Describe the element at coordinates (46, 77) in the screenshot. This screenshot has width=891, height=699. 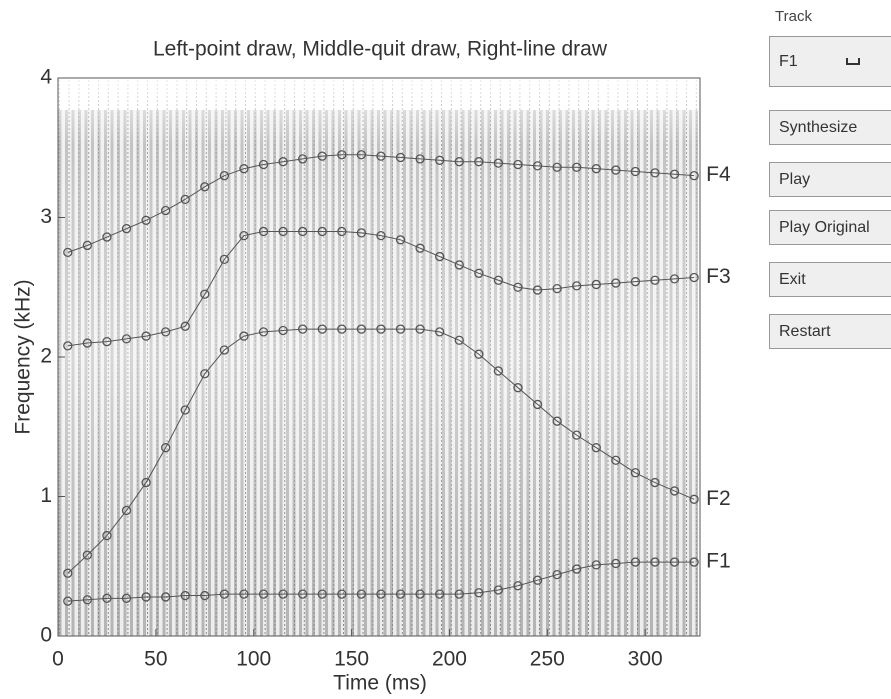
I see `y-tick-label: 4` at that location.